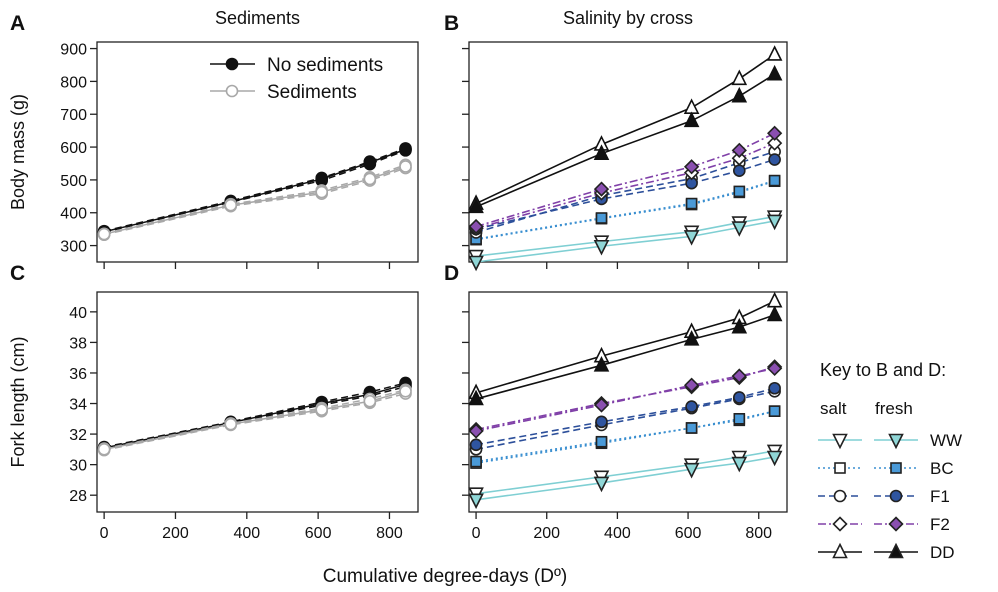 This screenshot has width=998, height=592. Describe the element at coordinates (890, 461) in the screenshot. I see `key-legend: Key to B and D: salt fresh WW BC F1 F2 DD` at that location.